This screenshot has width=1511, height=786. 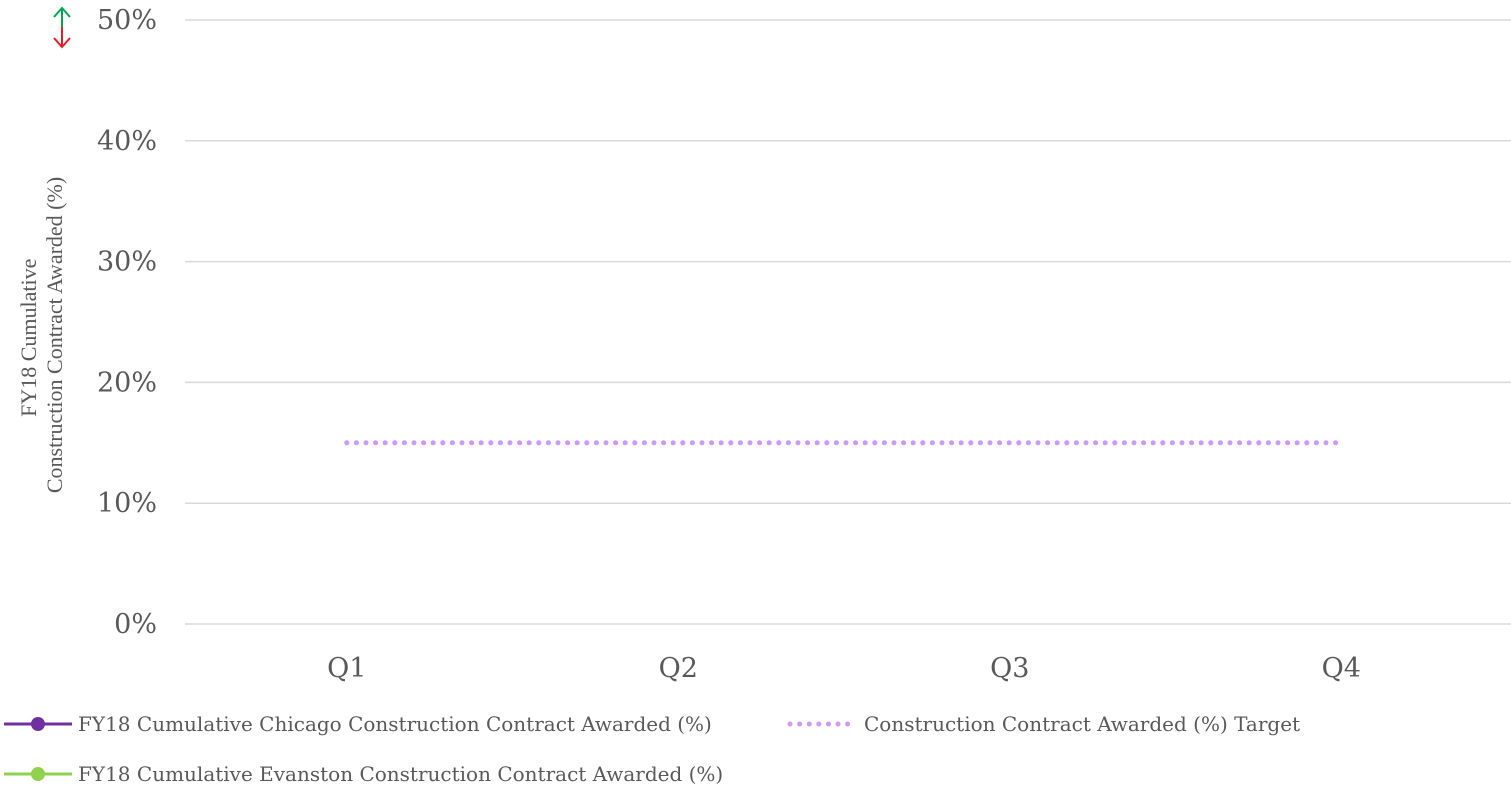 I want to click on legend-item: Construction Contract Awarded (%) Target, so click(x=1043, y=724).